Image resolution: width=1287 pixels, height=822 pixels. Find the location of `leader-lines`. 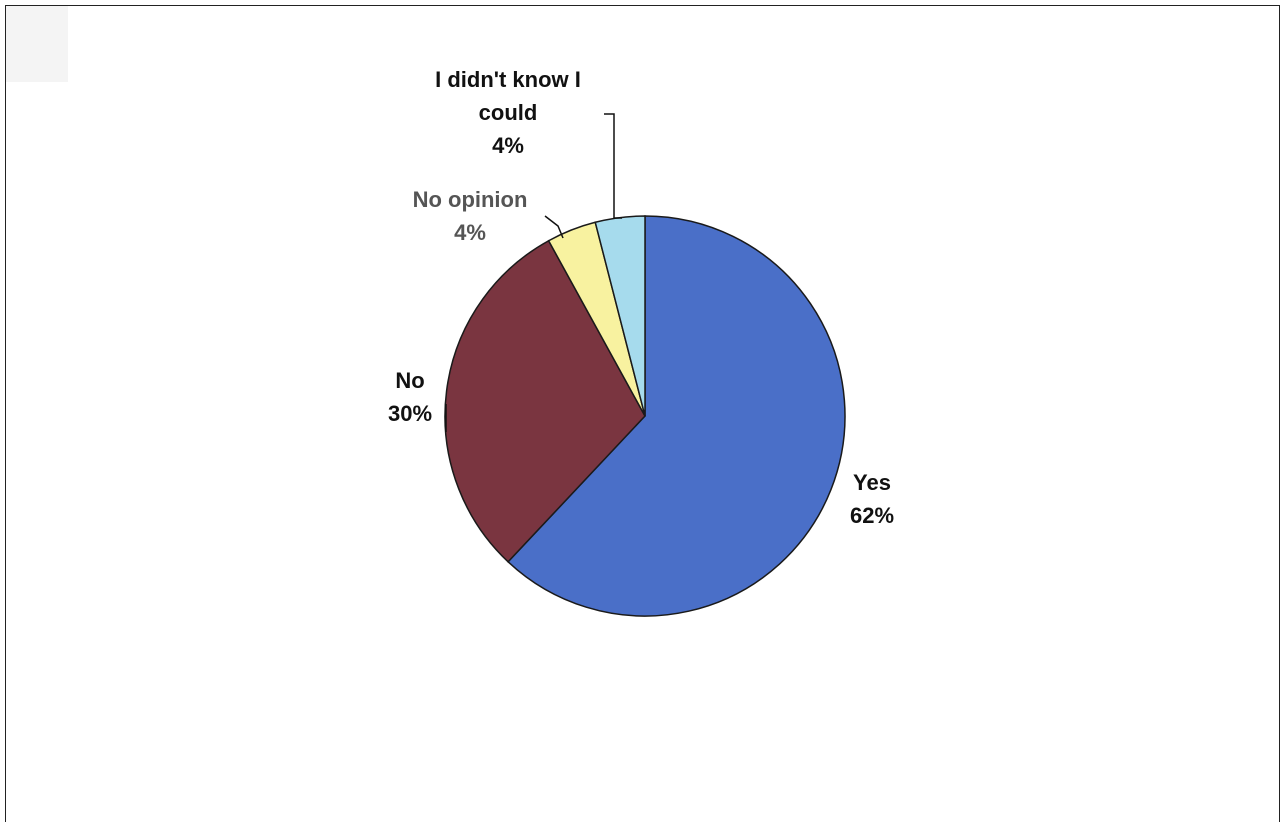

leader-lines is located at coordinates (533, 272).